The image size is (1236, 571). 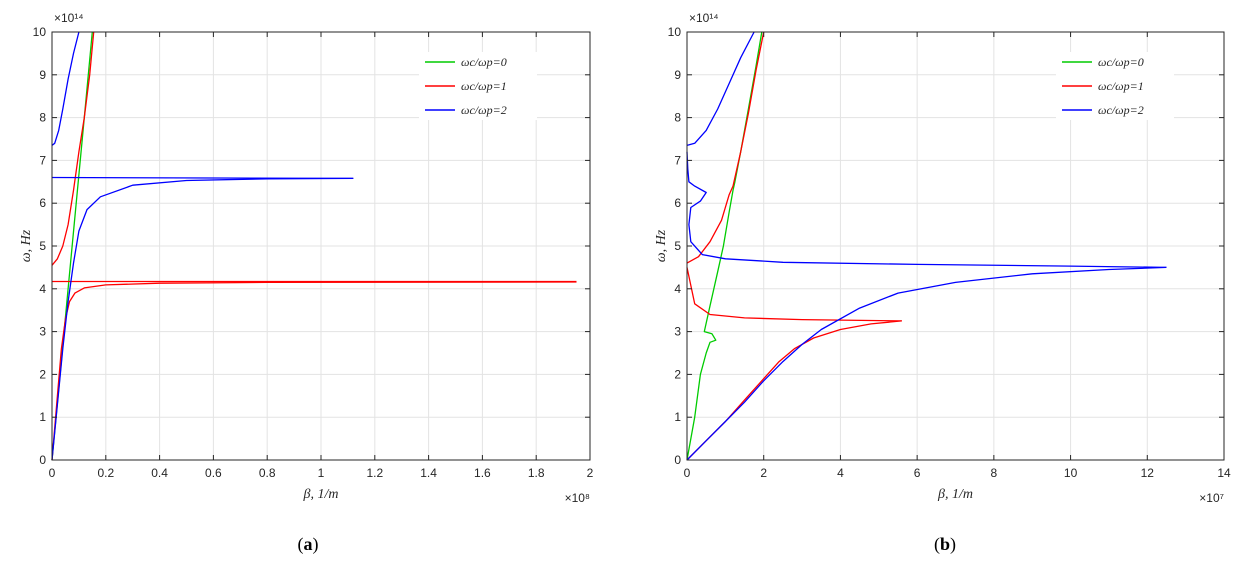 I want to click on x-tick-label: 12, so click(x=1148, y=473).